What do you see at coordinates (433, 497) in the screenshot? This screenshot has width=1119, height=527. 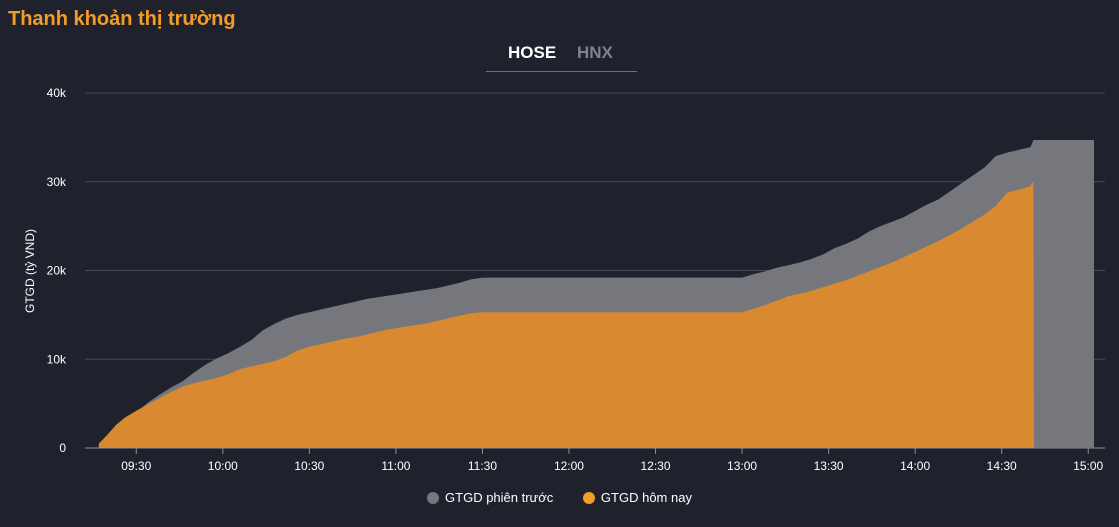 I see `legend-dot-previous-icon` at bounding box center [433, 497].